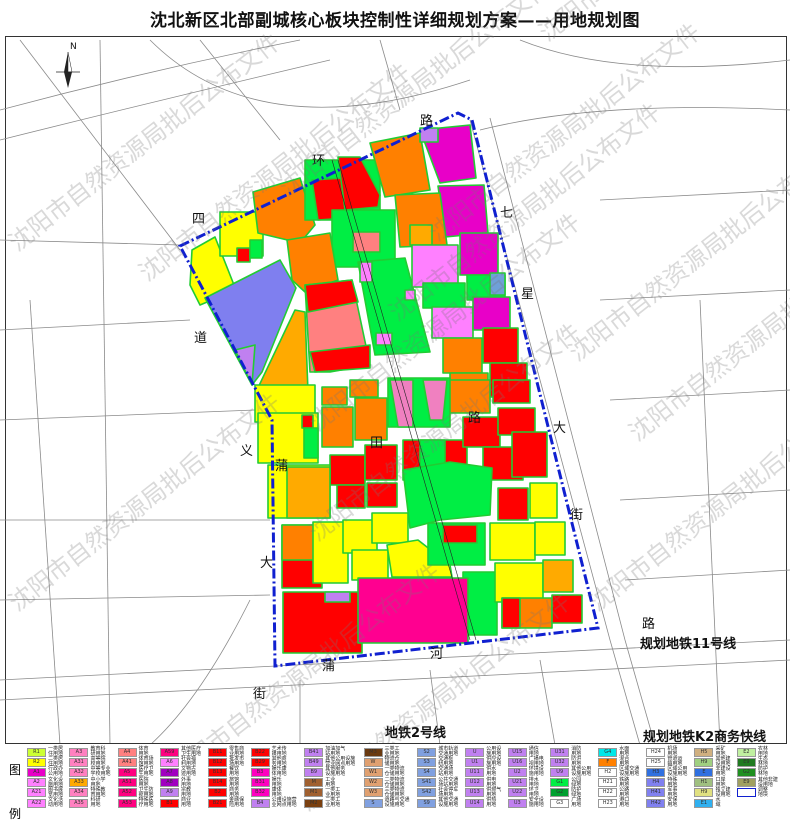  What do you see at coordinates (314, 803) in the screenshot?
I see `legend-swatch: M2` at bounding box center [314, 803].